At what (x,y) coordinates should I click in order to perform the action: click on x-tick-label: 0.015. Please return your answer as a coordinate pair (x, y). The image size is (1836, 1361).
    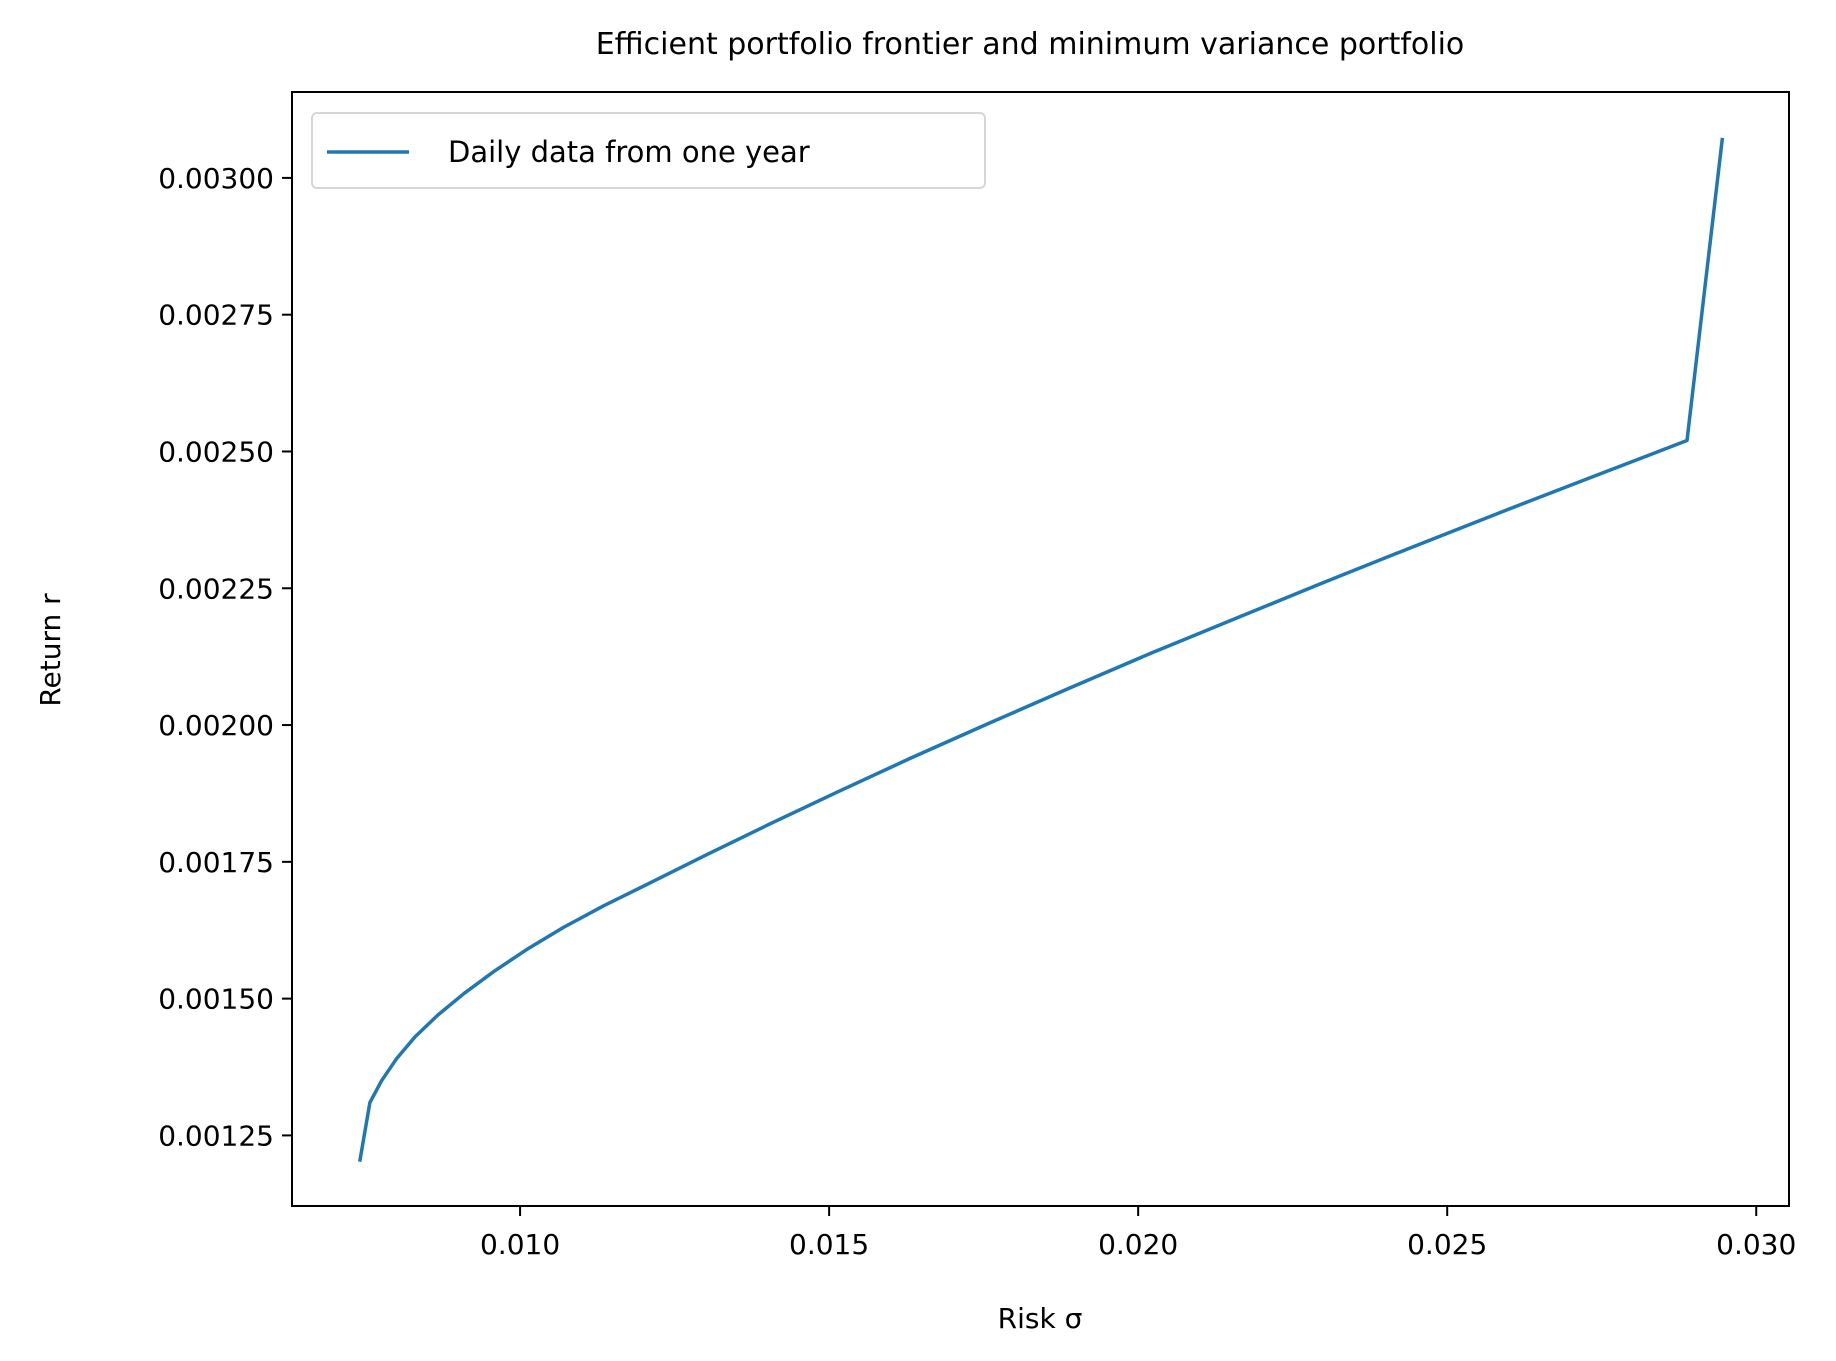
    Looking at the image, I should click on (829, 1244).